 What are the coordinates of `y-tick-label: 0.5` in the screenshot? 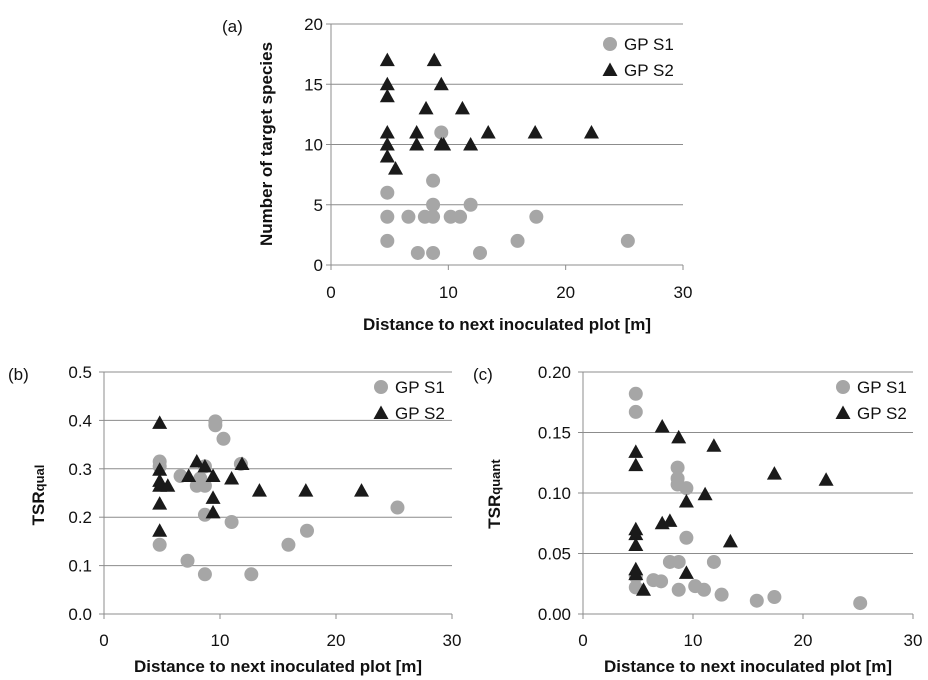 It's located at (80, 372).